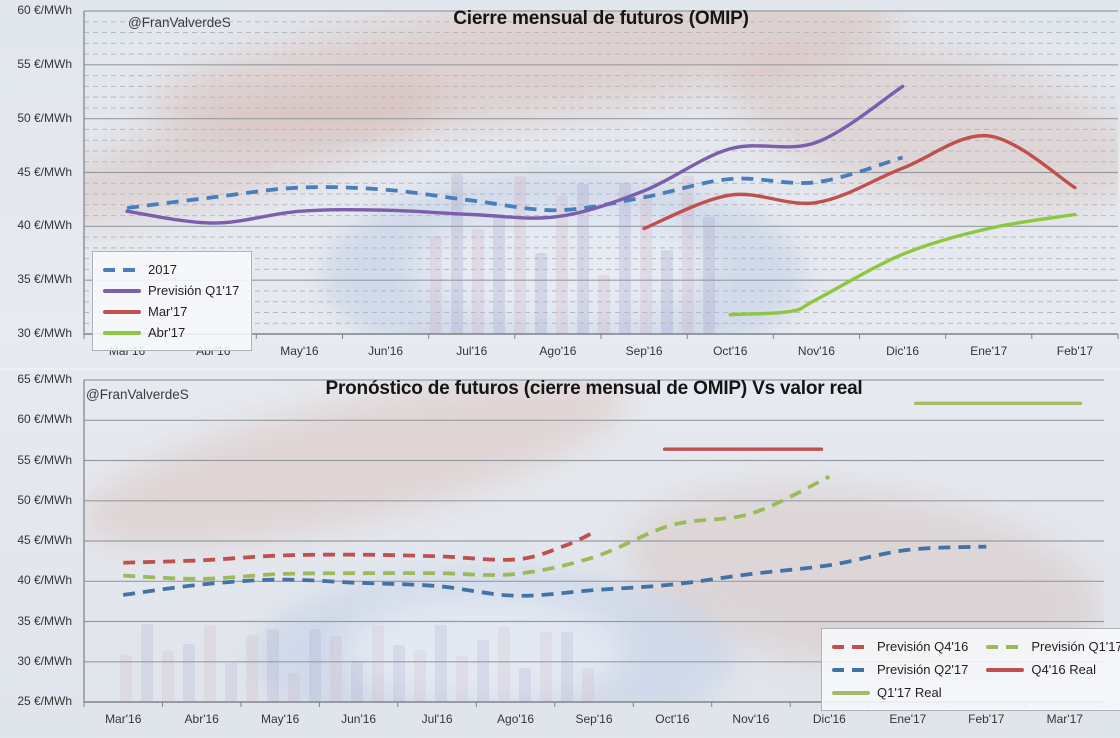 The height and width of the screenshot is (738, 1120). Describe the element at coordinates (44, 379) in the screenshot. I see `y-tick-label: 65 €/MWh` at that location.